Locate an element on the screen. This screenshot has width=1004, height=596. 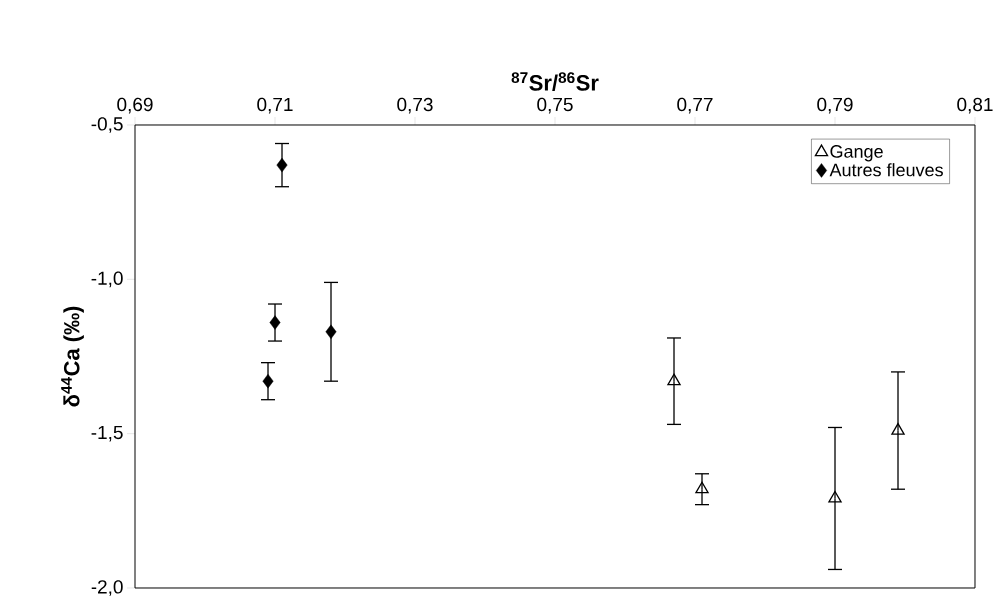
legend-label: Gange is located at coordinates (856, 153).